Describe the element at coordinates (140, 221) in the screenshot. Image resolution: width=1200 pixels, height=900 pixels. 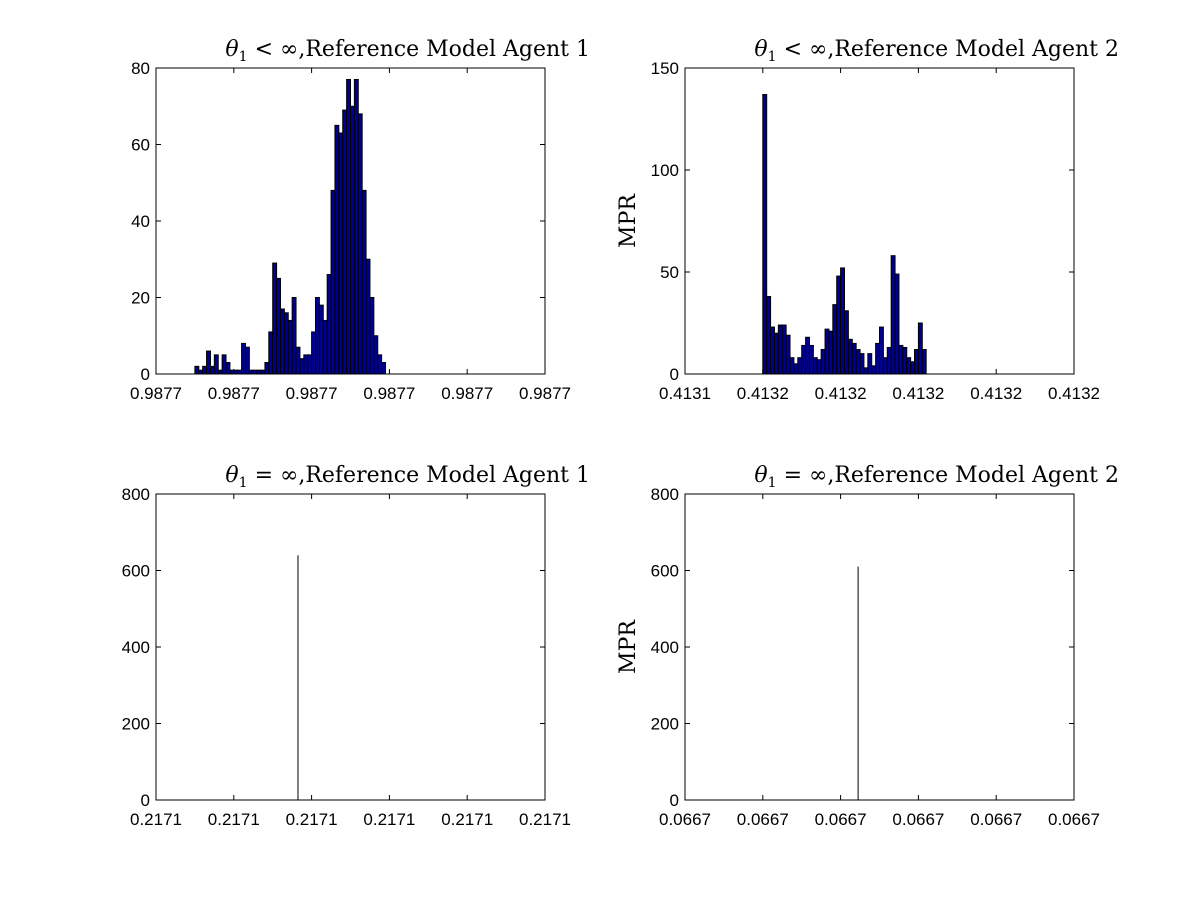
I see `y-tick-label: 40` at that location.